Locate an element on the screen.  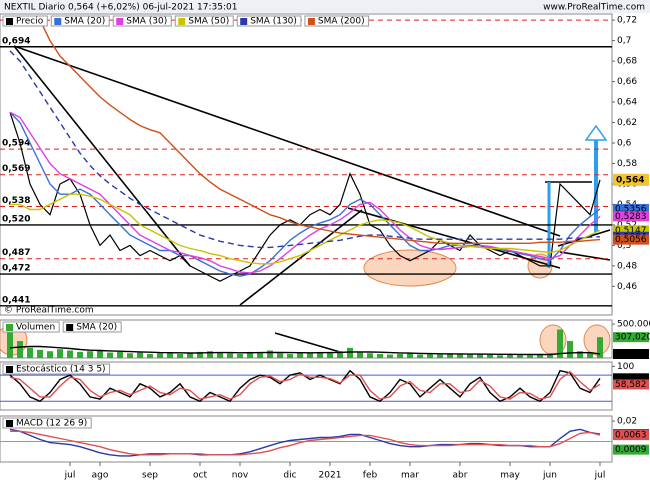
header-site: www.ProRealTime.com is located at coordinates (594, 8).